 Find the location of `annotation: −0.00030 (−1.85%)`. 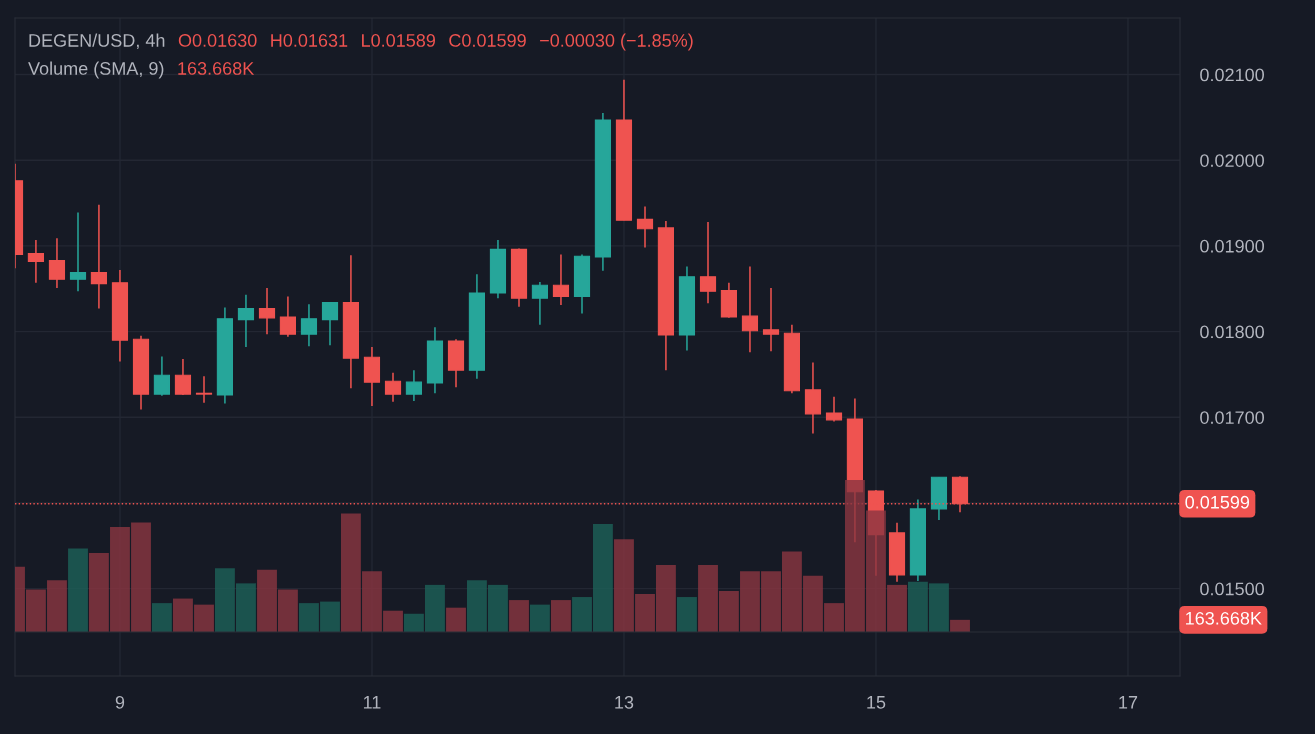

annotation: −0.00030 (−1.85%) is located at coordinates (616, 42).